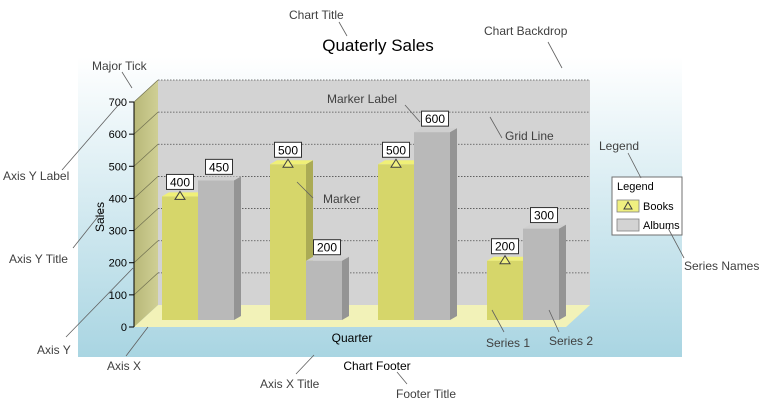  I want to click on chart-footer: Chart Footer, so click(376, 366).